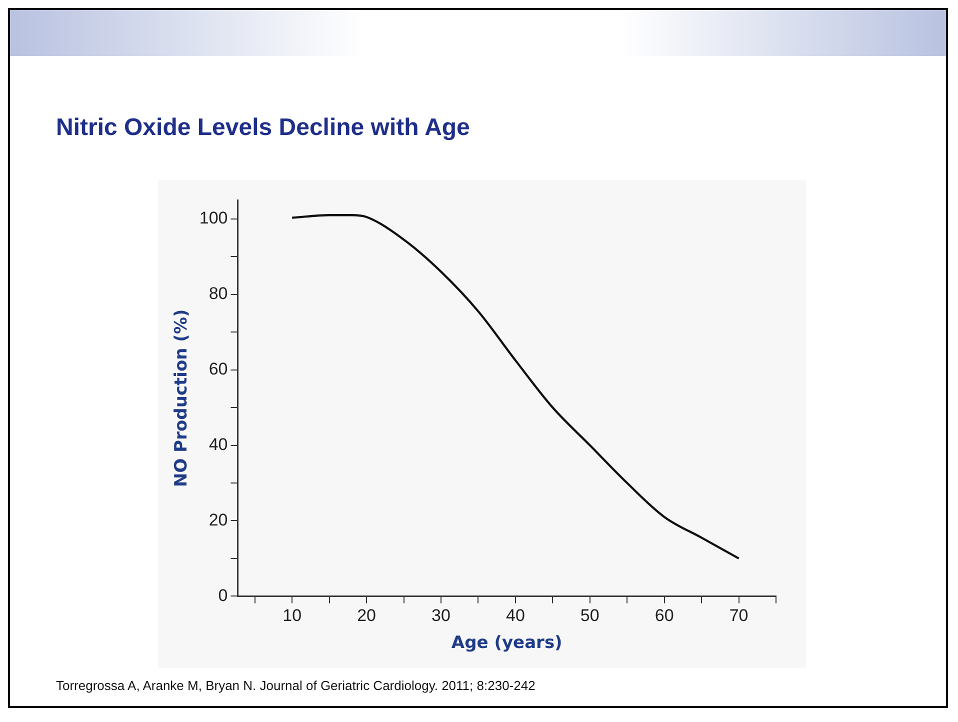  I want to click on y-axis-title: NO Production (%), so click(182, 398).